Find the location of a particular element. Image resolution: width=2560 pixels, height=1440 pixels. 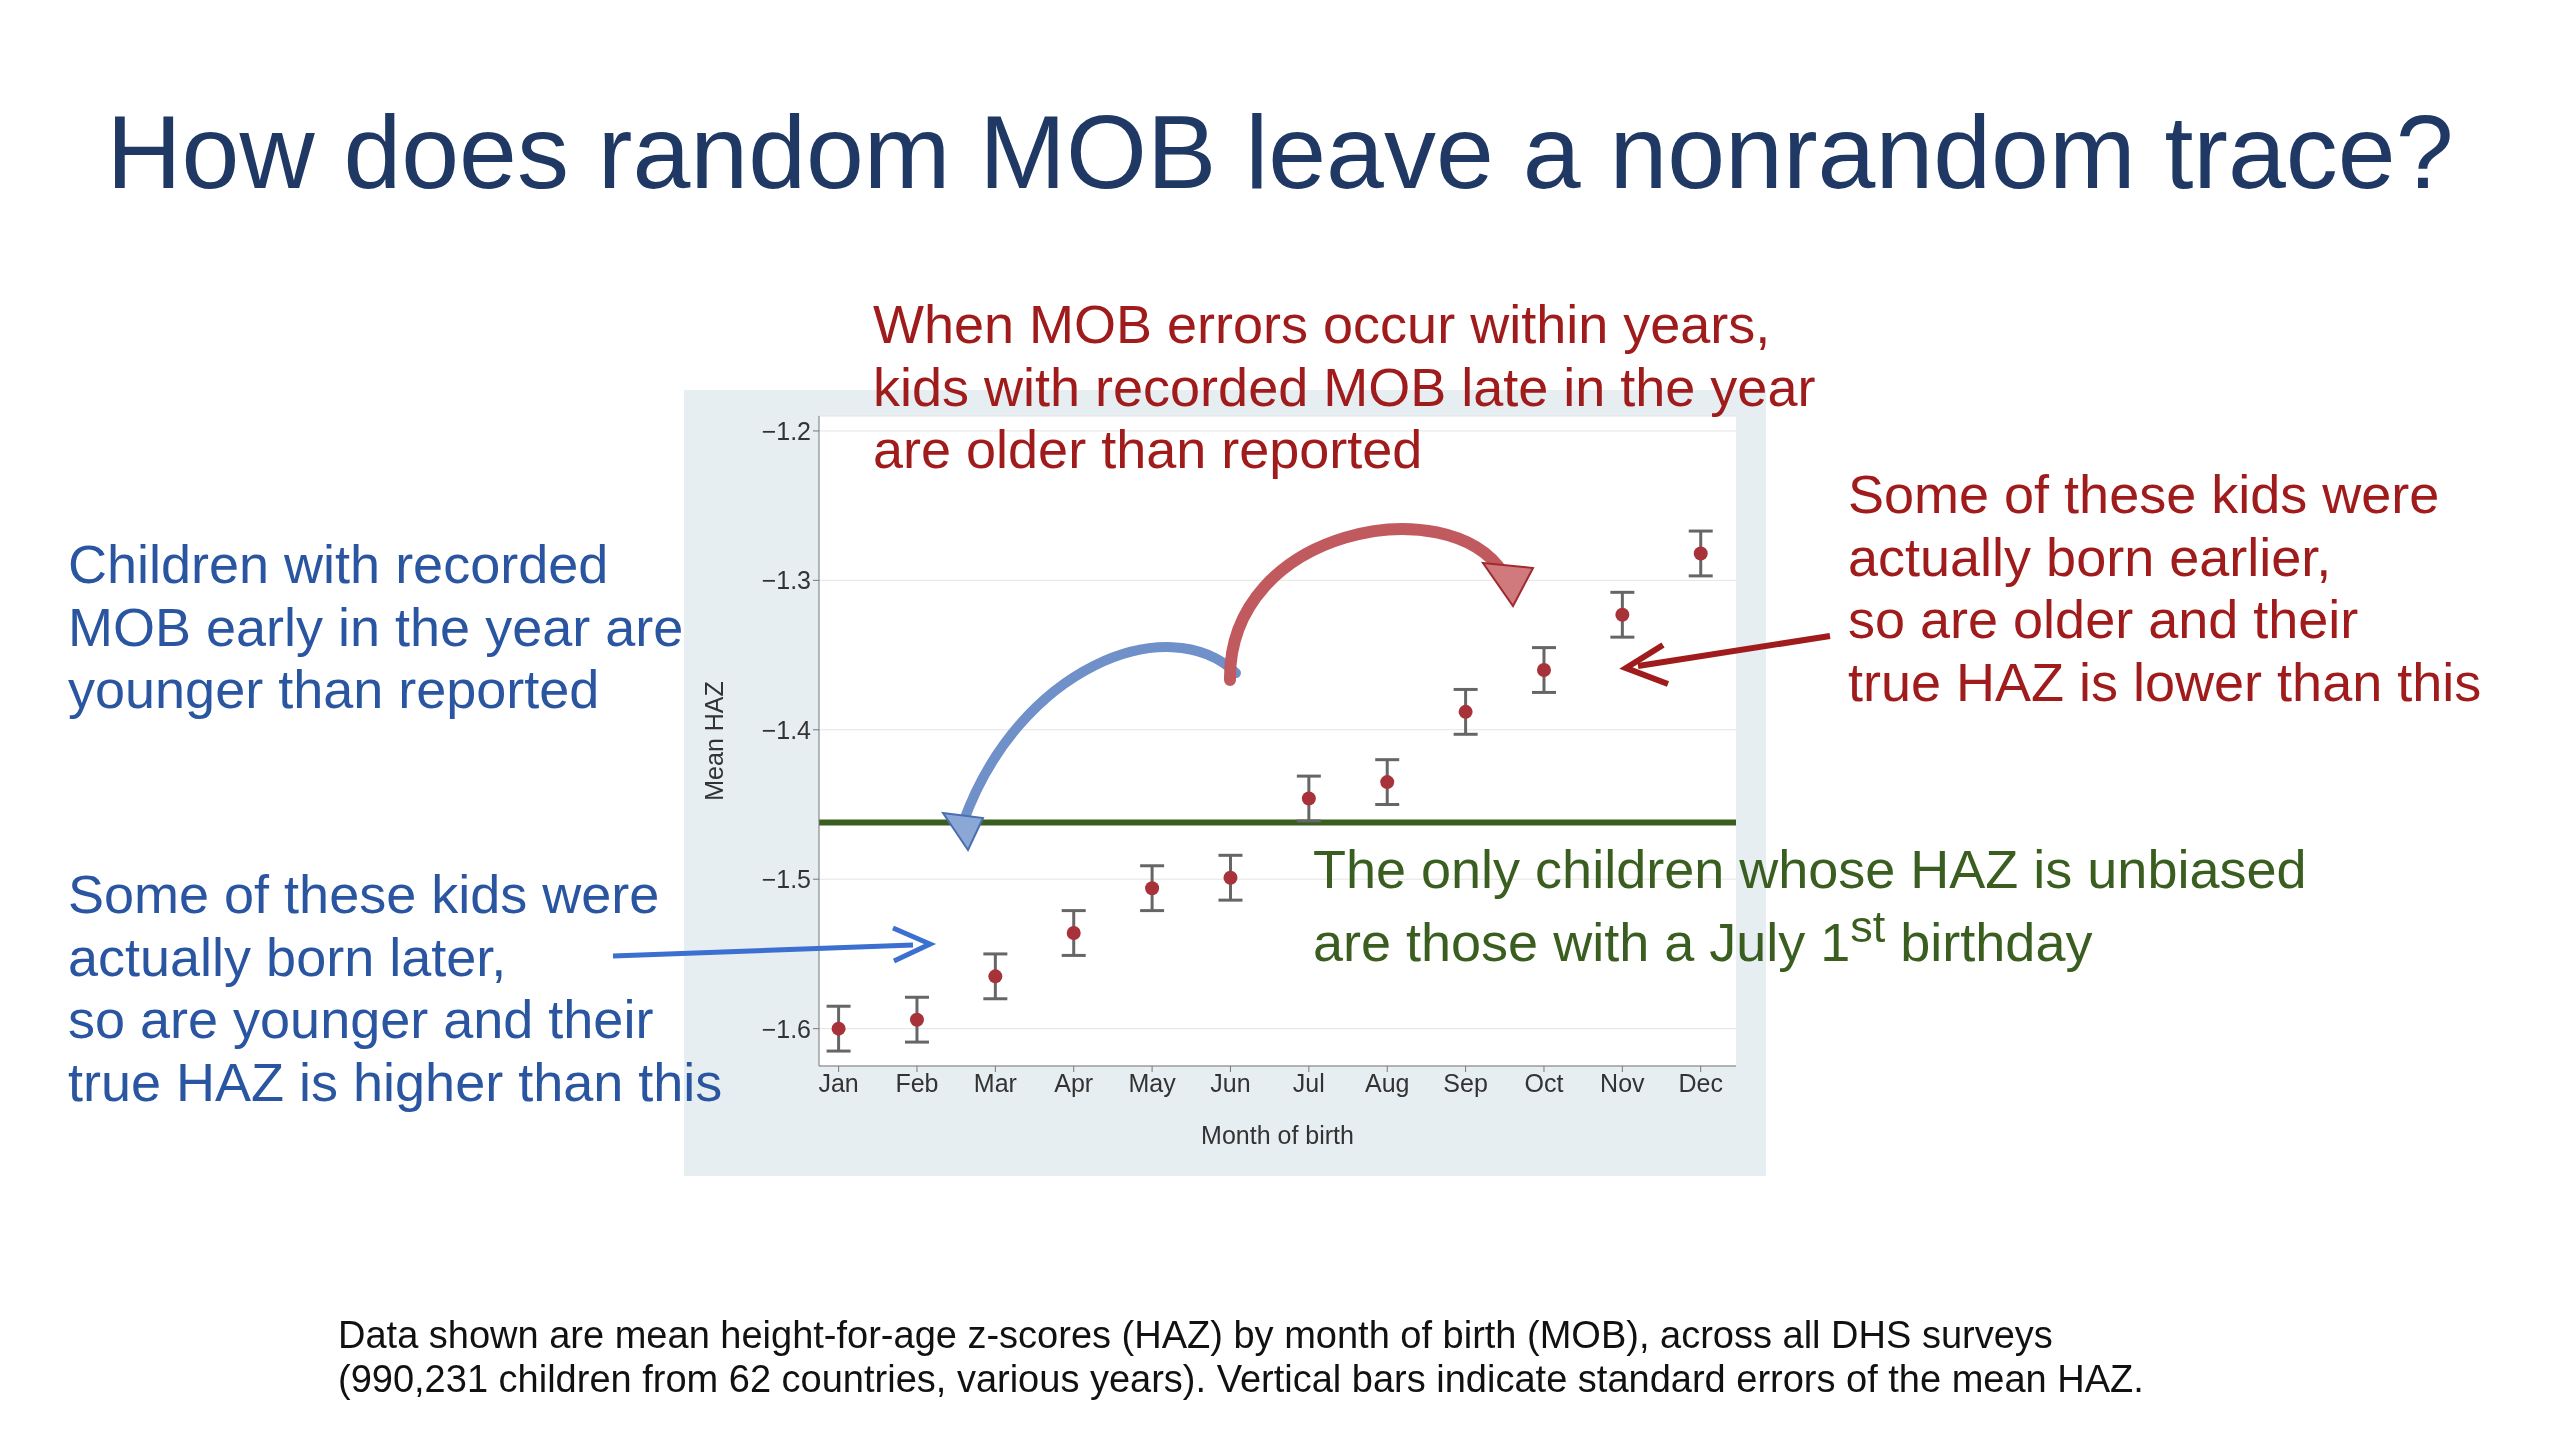

y-tick-label: −1.4 is located at coordinates (786, 729).